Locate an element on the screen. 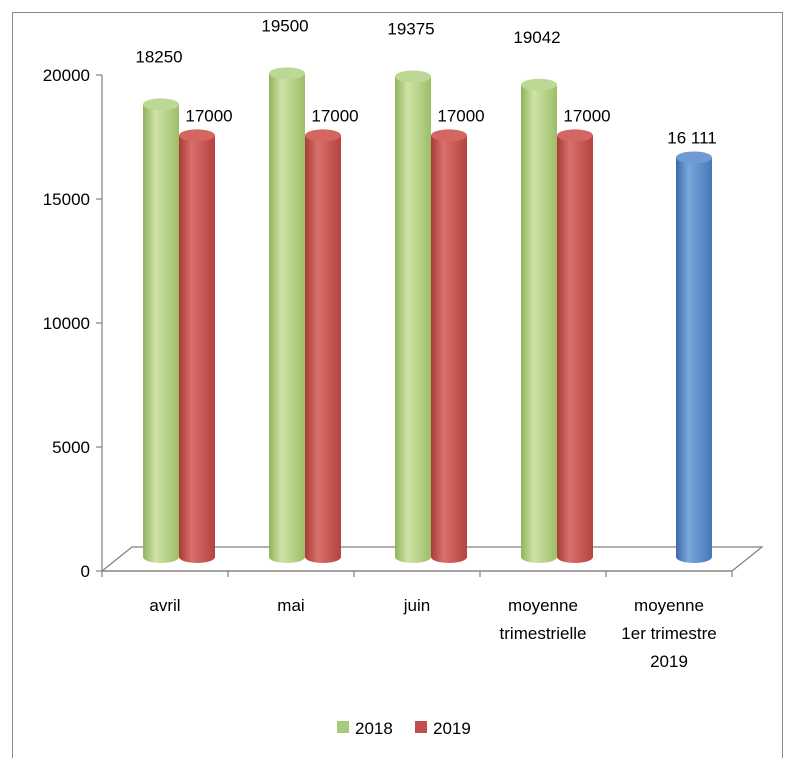  x-tick-label: mai is located at coordinates (290, 605).